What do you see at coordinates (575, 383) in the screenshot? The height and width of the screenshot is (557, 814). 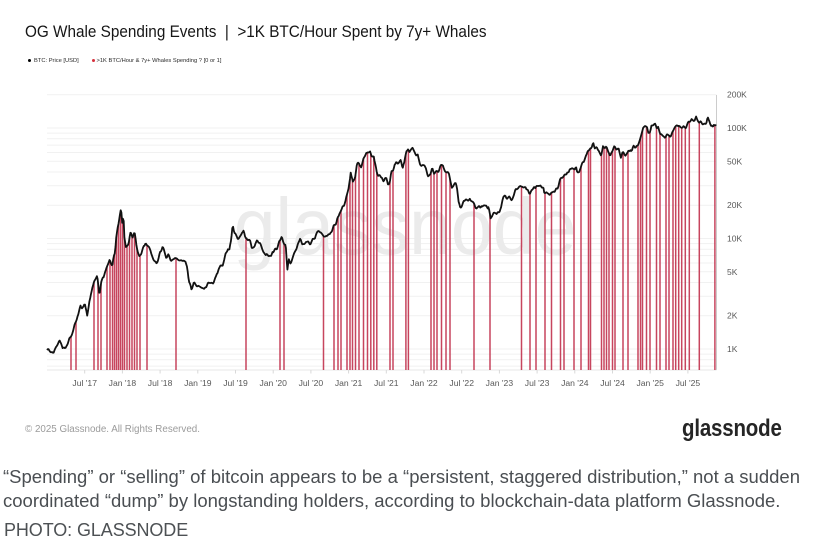 I see `svg-text: Jan '24` at bounding box center [575, 383].